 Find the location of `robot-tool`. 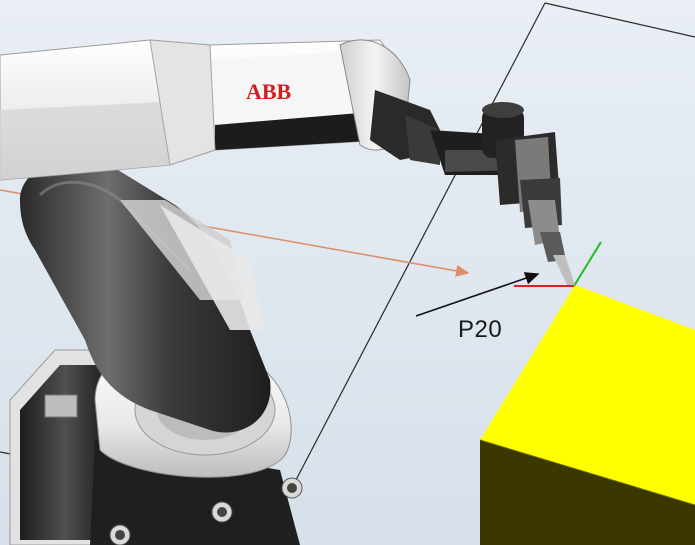

robot-tool is located at coordinates (528, 193).